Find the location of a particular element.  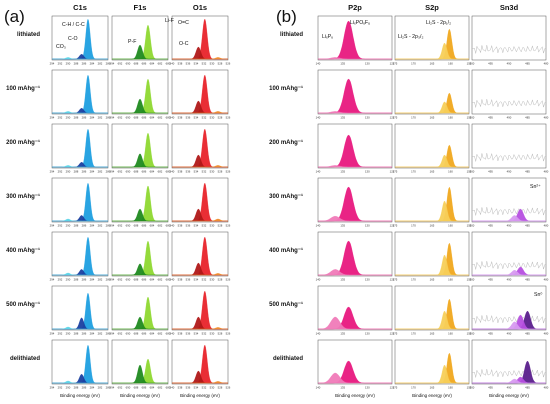

tick-label: 125 is located at coordinates (392, 334).